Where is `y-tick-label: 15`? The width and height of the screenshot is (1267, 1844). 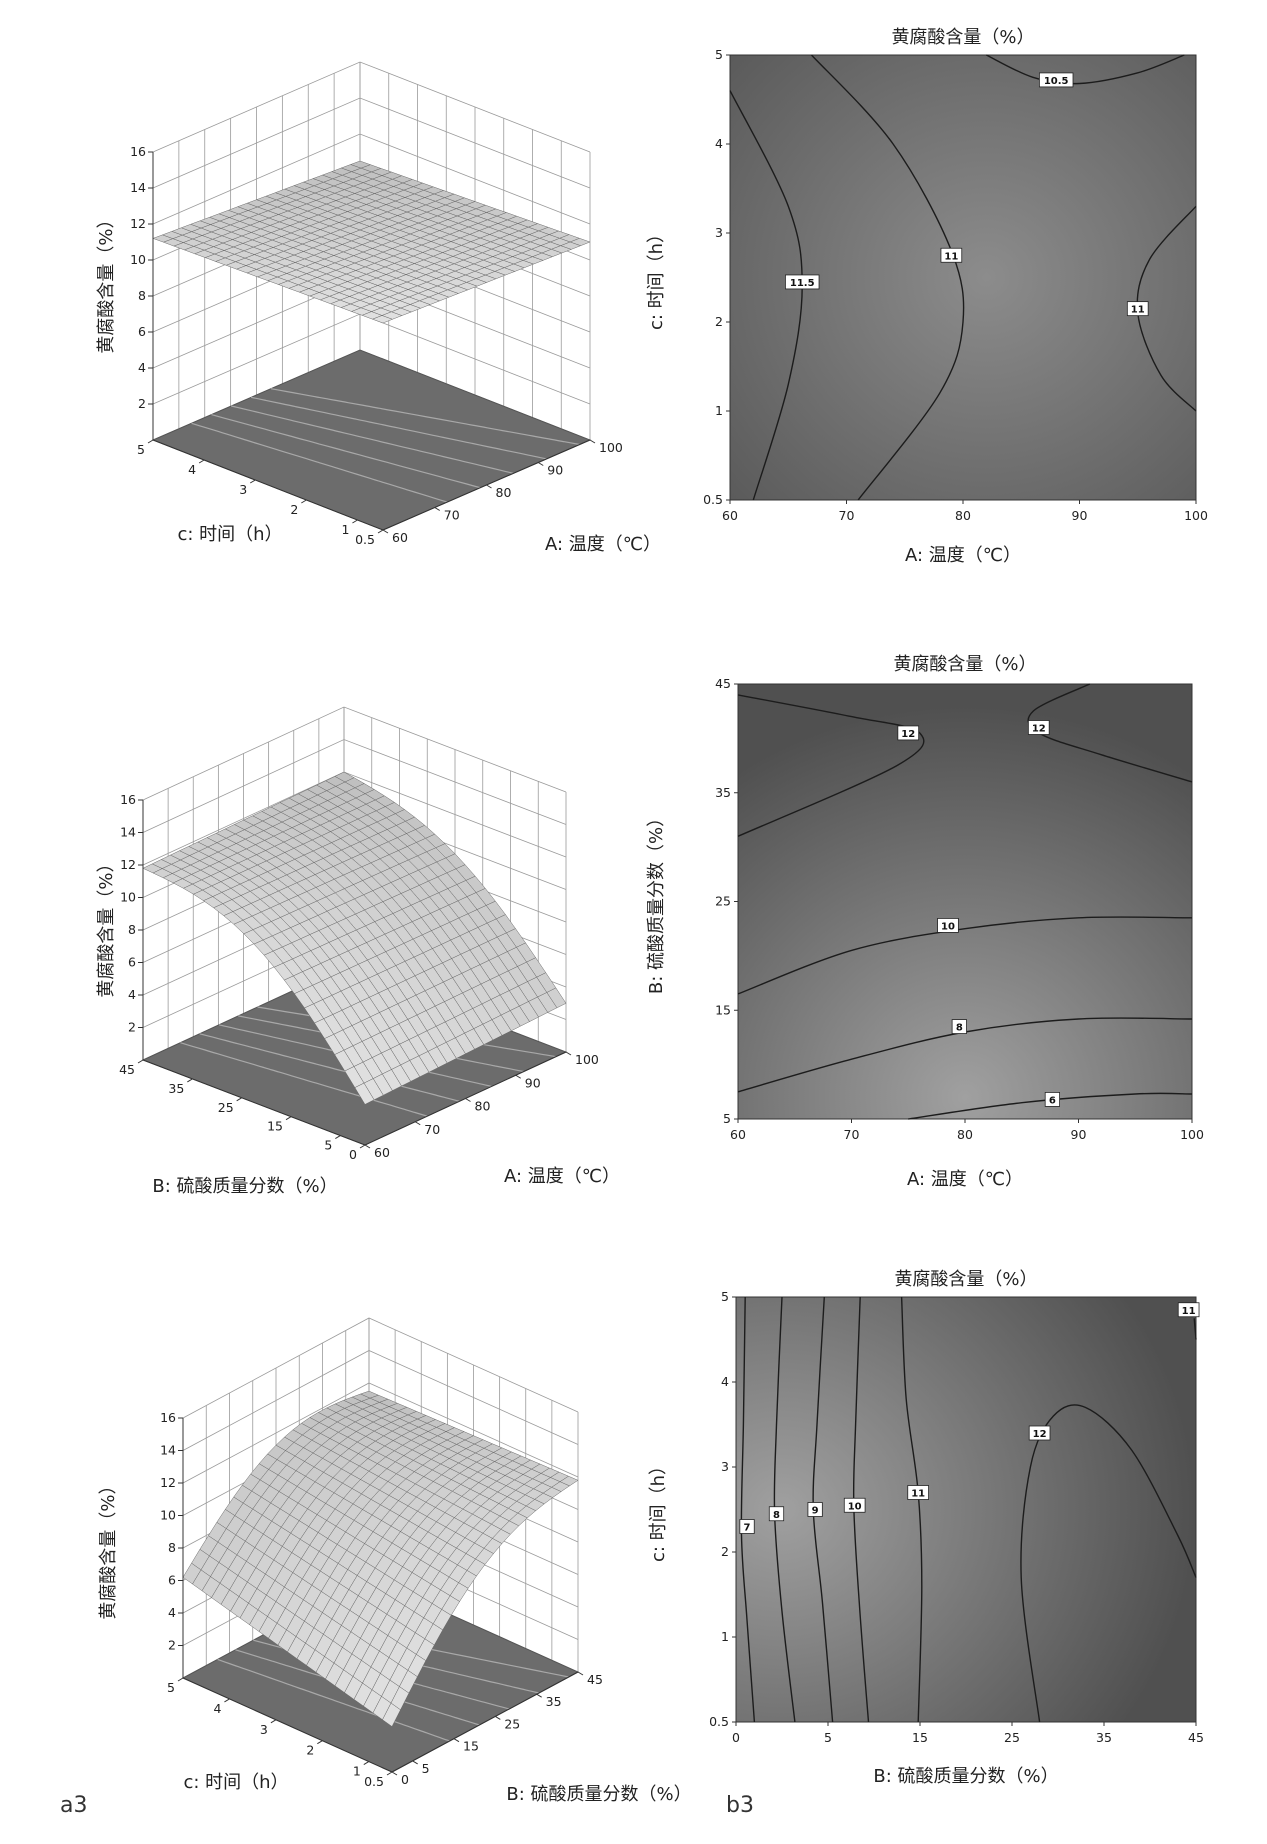 y-tick-label: 15 is located at coordinates (275, 1126).